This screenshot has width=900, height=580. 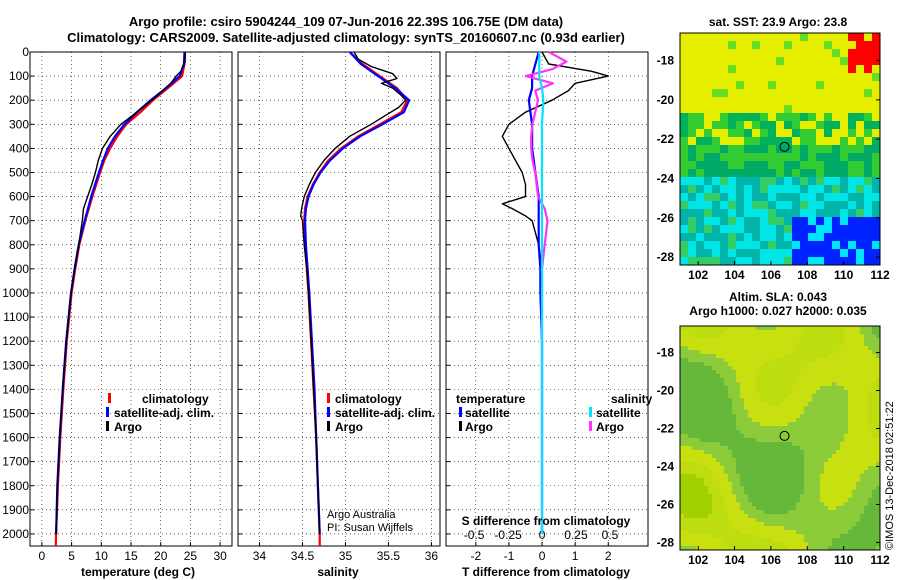 I want to click on sst_map-xtick-label: 102, so click(x=698, y=275).